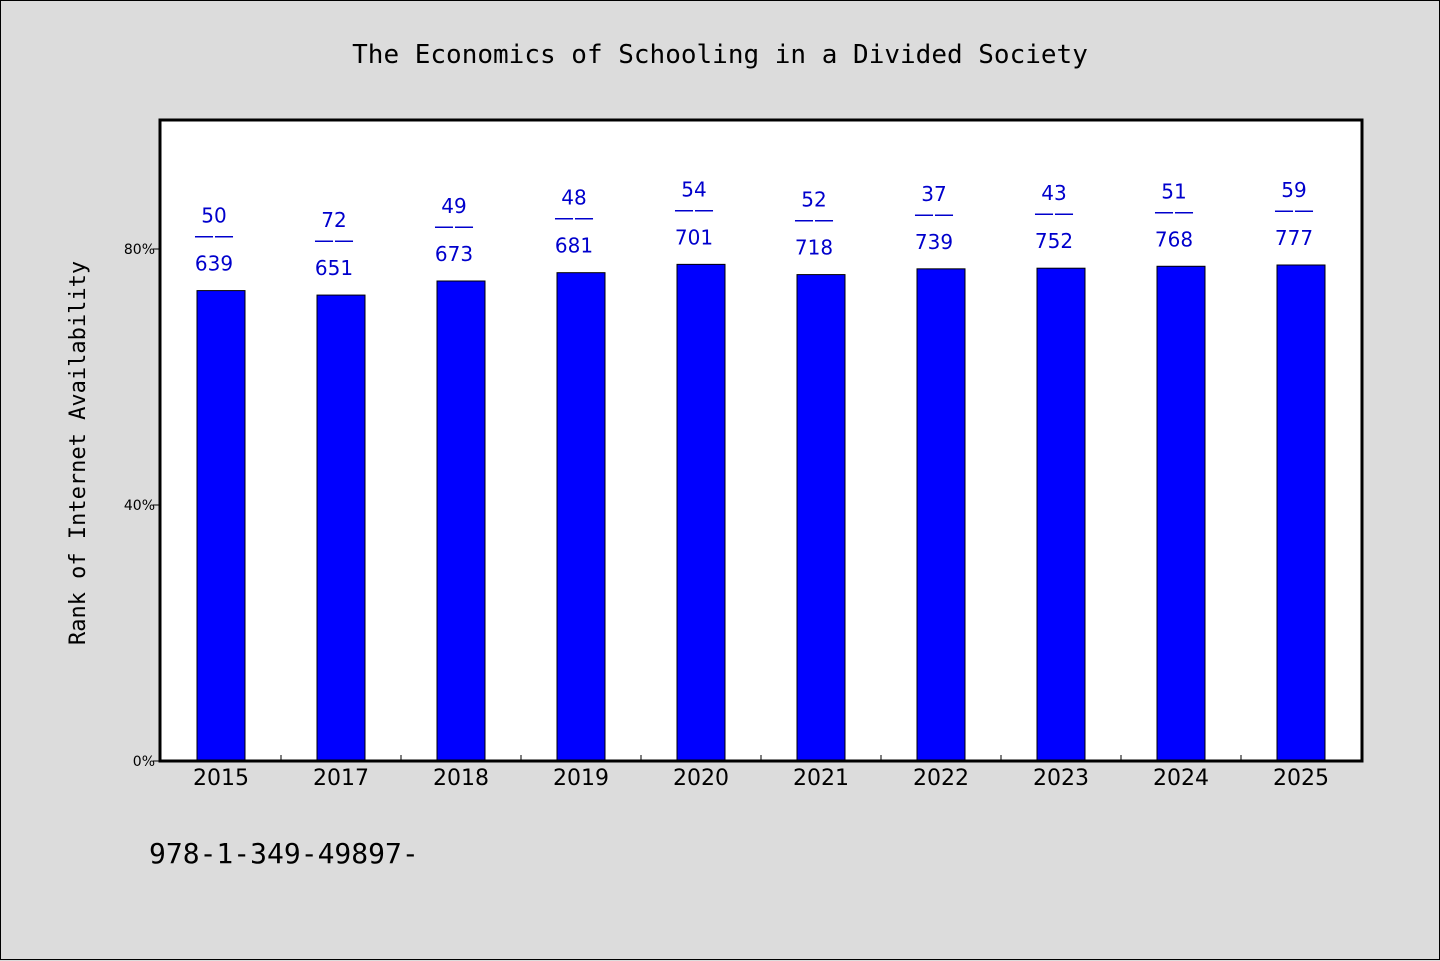 The image size is (1440, 961). I want to click on data-label: 59—— 777, so click(1294, 214).